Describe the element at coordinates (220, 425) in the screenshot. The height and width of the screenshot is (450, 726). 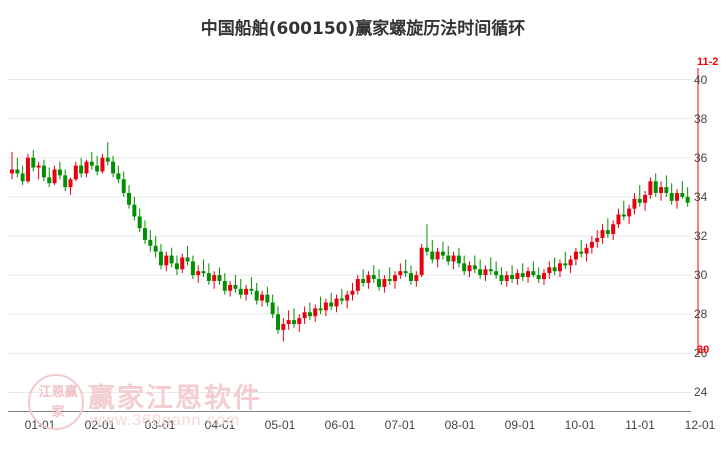
I see `x-axis-tick-label: 04-01` at that location.